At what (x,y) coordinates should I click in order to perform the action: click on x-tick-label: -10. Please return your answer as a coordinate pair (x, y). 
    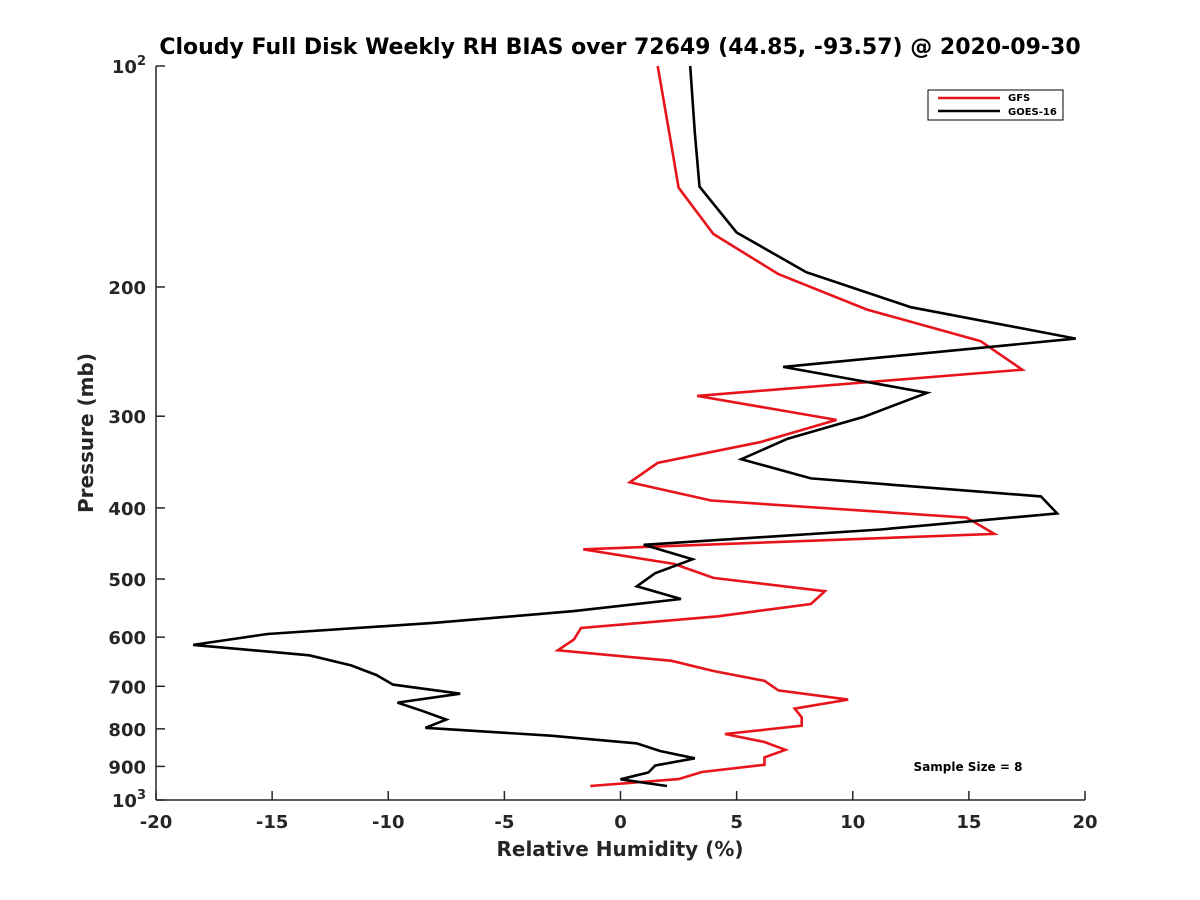
    Looking at the image, I should click on (388, 822).